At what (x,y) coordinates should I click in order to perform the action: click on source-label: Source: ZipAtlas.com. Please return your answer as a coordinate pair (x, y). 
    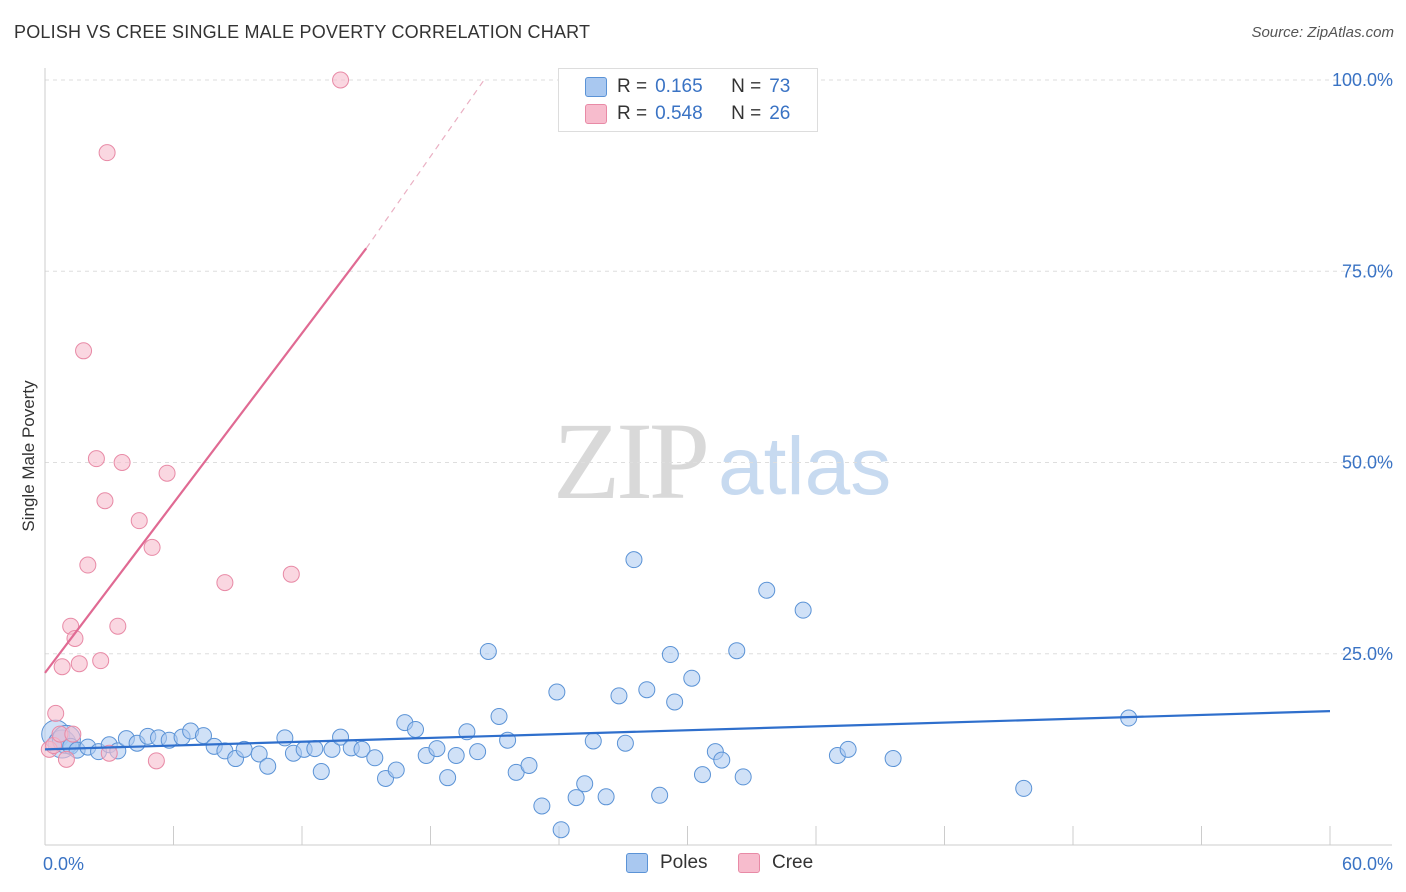
    Looking at the image, I should click on (1322, 32).